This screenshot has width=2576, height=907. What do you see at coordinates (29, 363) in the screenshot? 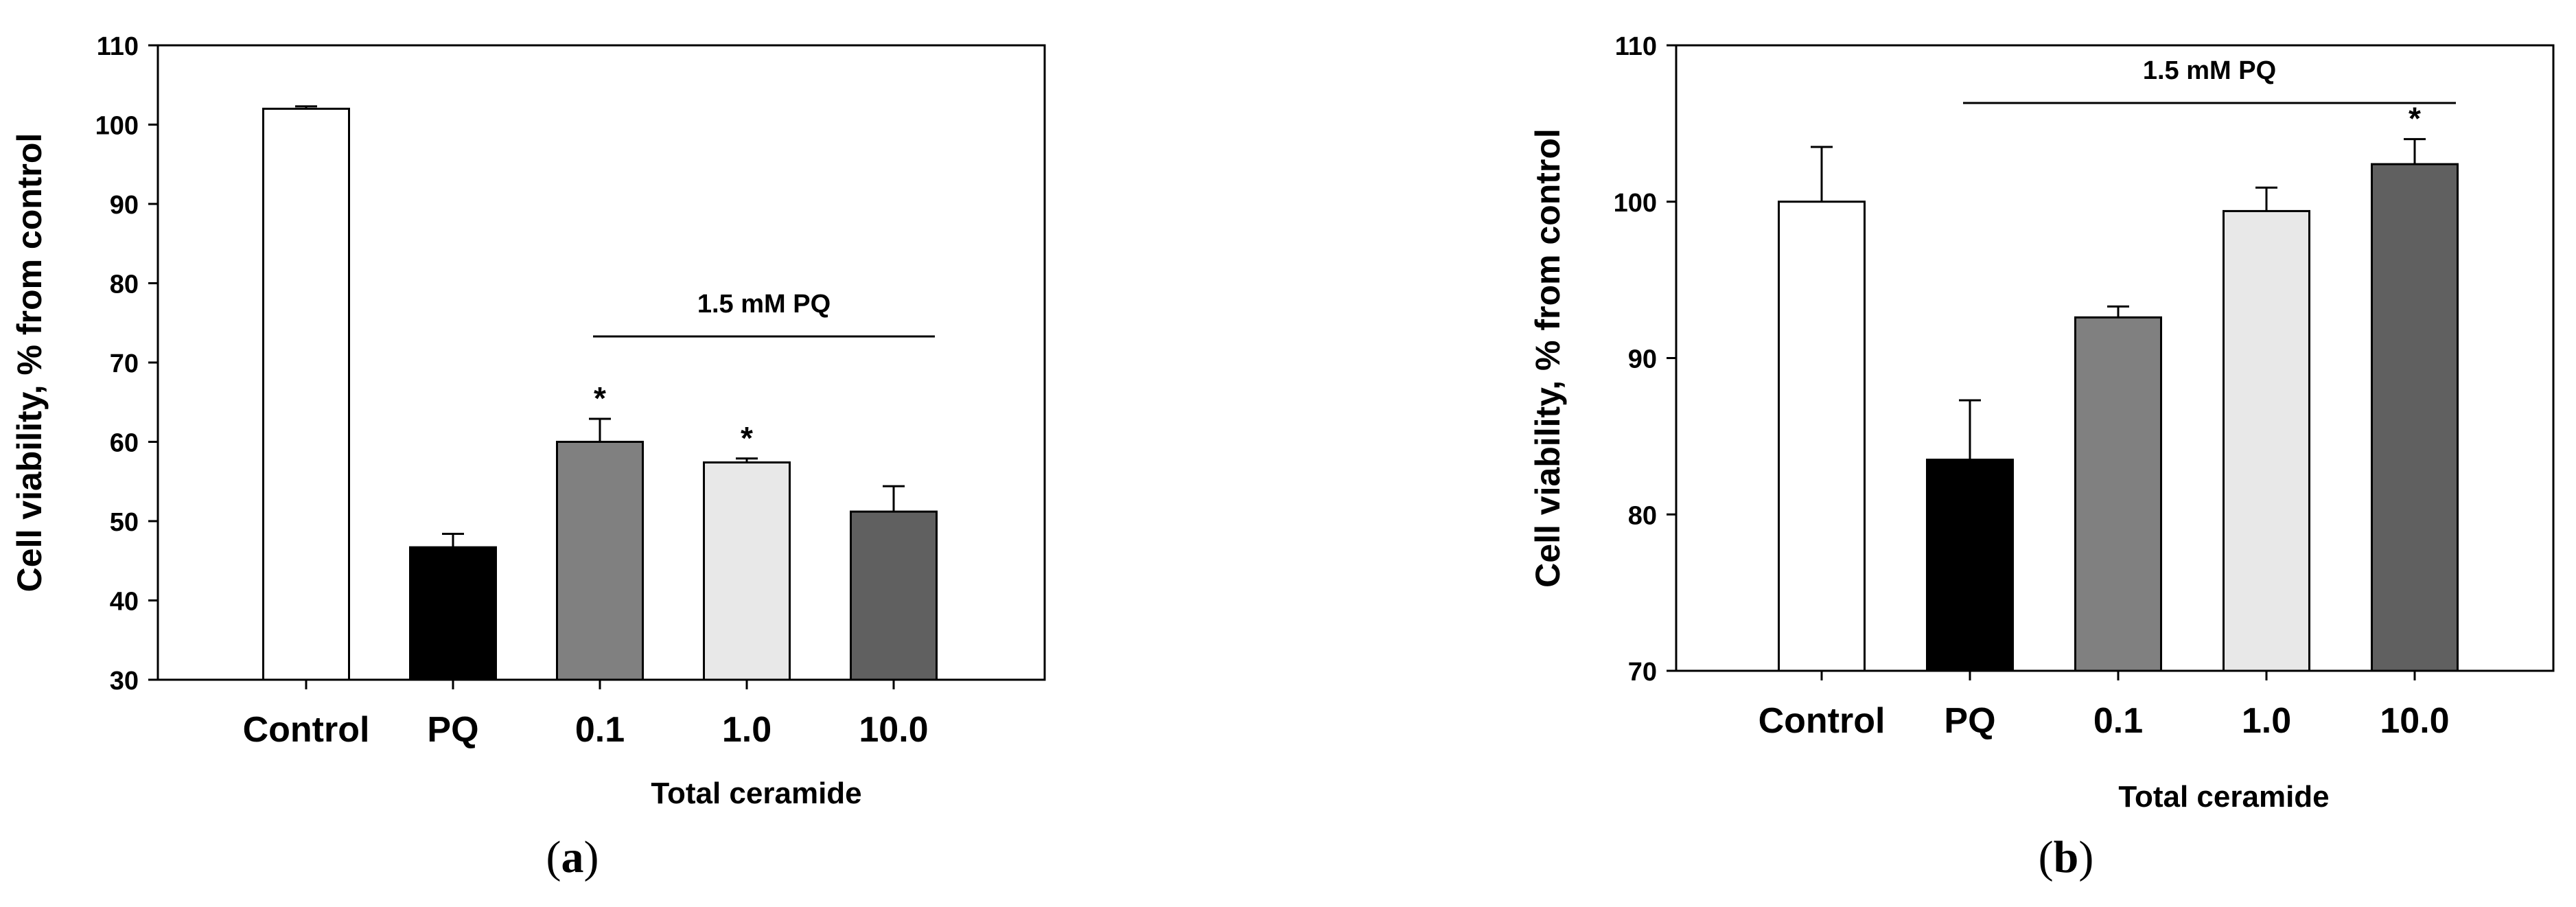
I see `panel-a-y-axis-label: Cell viability, % from control` at bounding box center [29, 363].